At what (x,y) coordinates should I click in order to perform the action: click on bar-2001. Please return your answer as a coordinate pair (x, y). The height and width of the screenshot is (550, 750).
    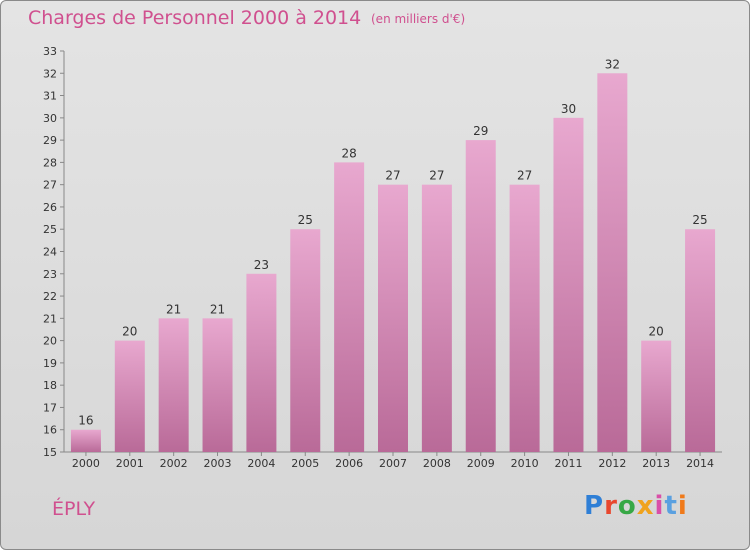
    Looking at the image, I should click on (129, 396).